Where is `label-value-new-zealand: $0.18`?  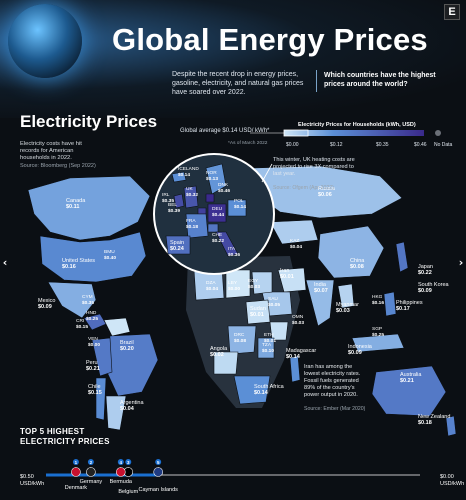 label-value-new-zealand: $0.18 is located at coordinates (425, 423).